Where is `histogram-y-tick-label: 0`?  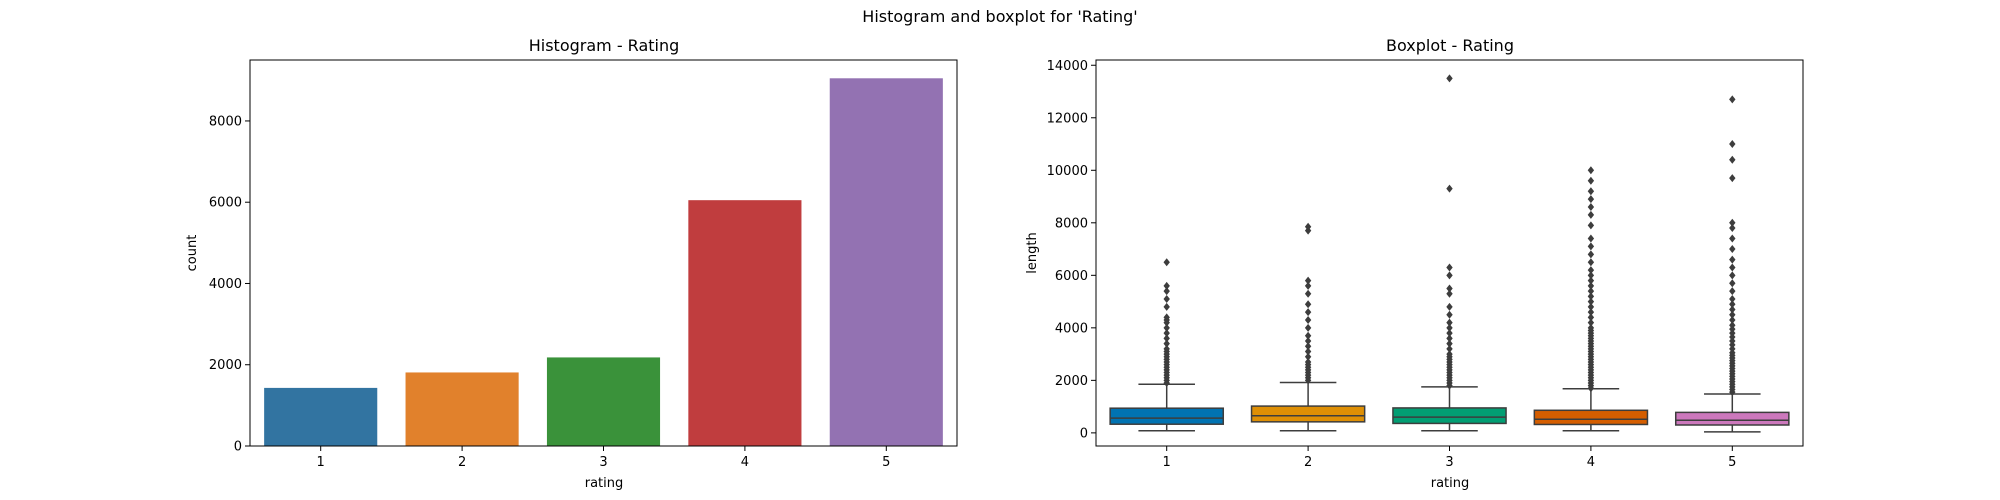 histogram-y-tick-label: 0 is located at coordinates (238, 447).